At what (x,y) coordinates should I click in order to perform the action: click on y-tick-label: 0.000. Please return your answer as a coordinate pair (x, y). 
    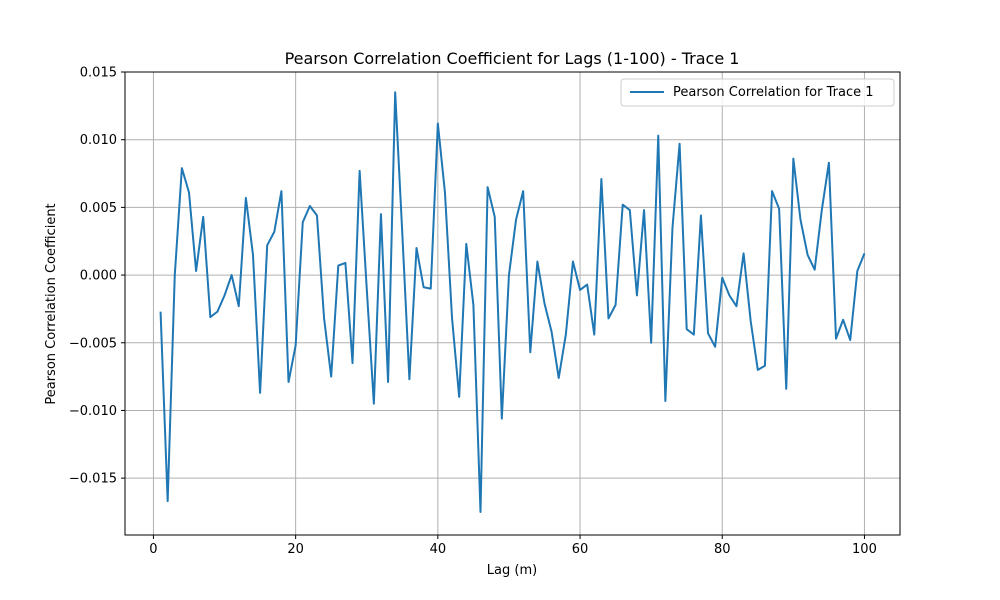
    Looking at the image, I should click on (98, 276).